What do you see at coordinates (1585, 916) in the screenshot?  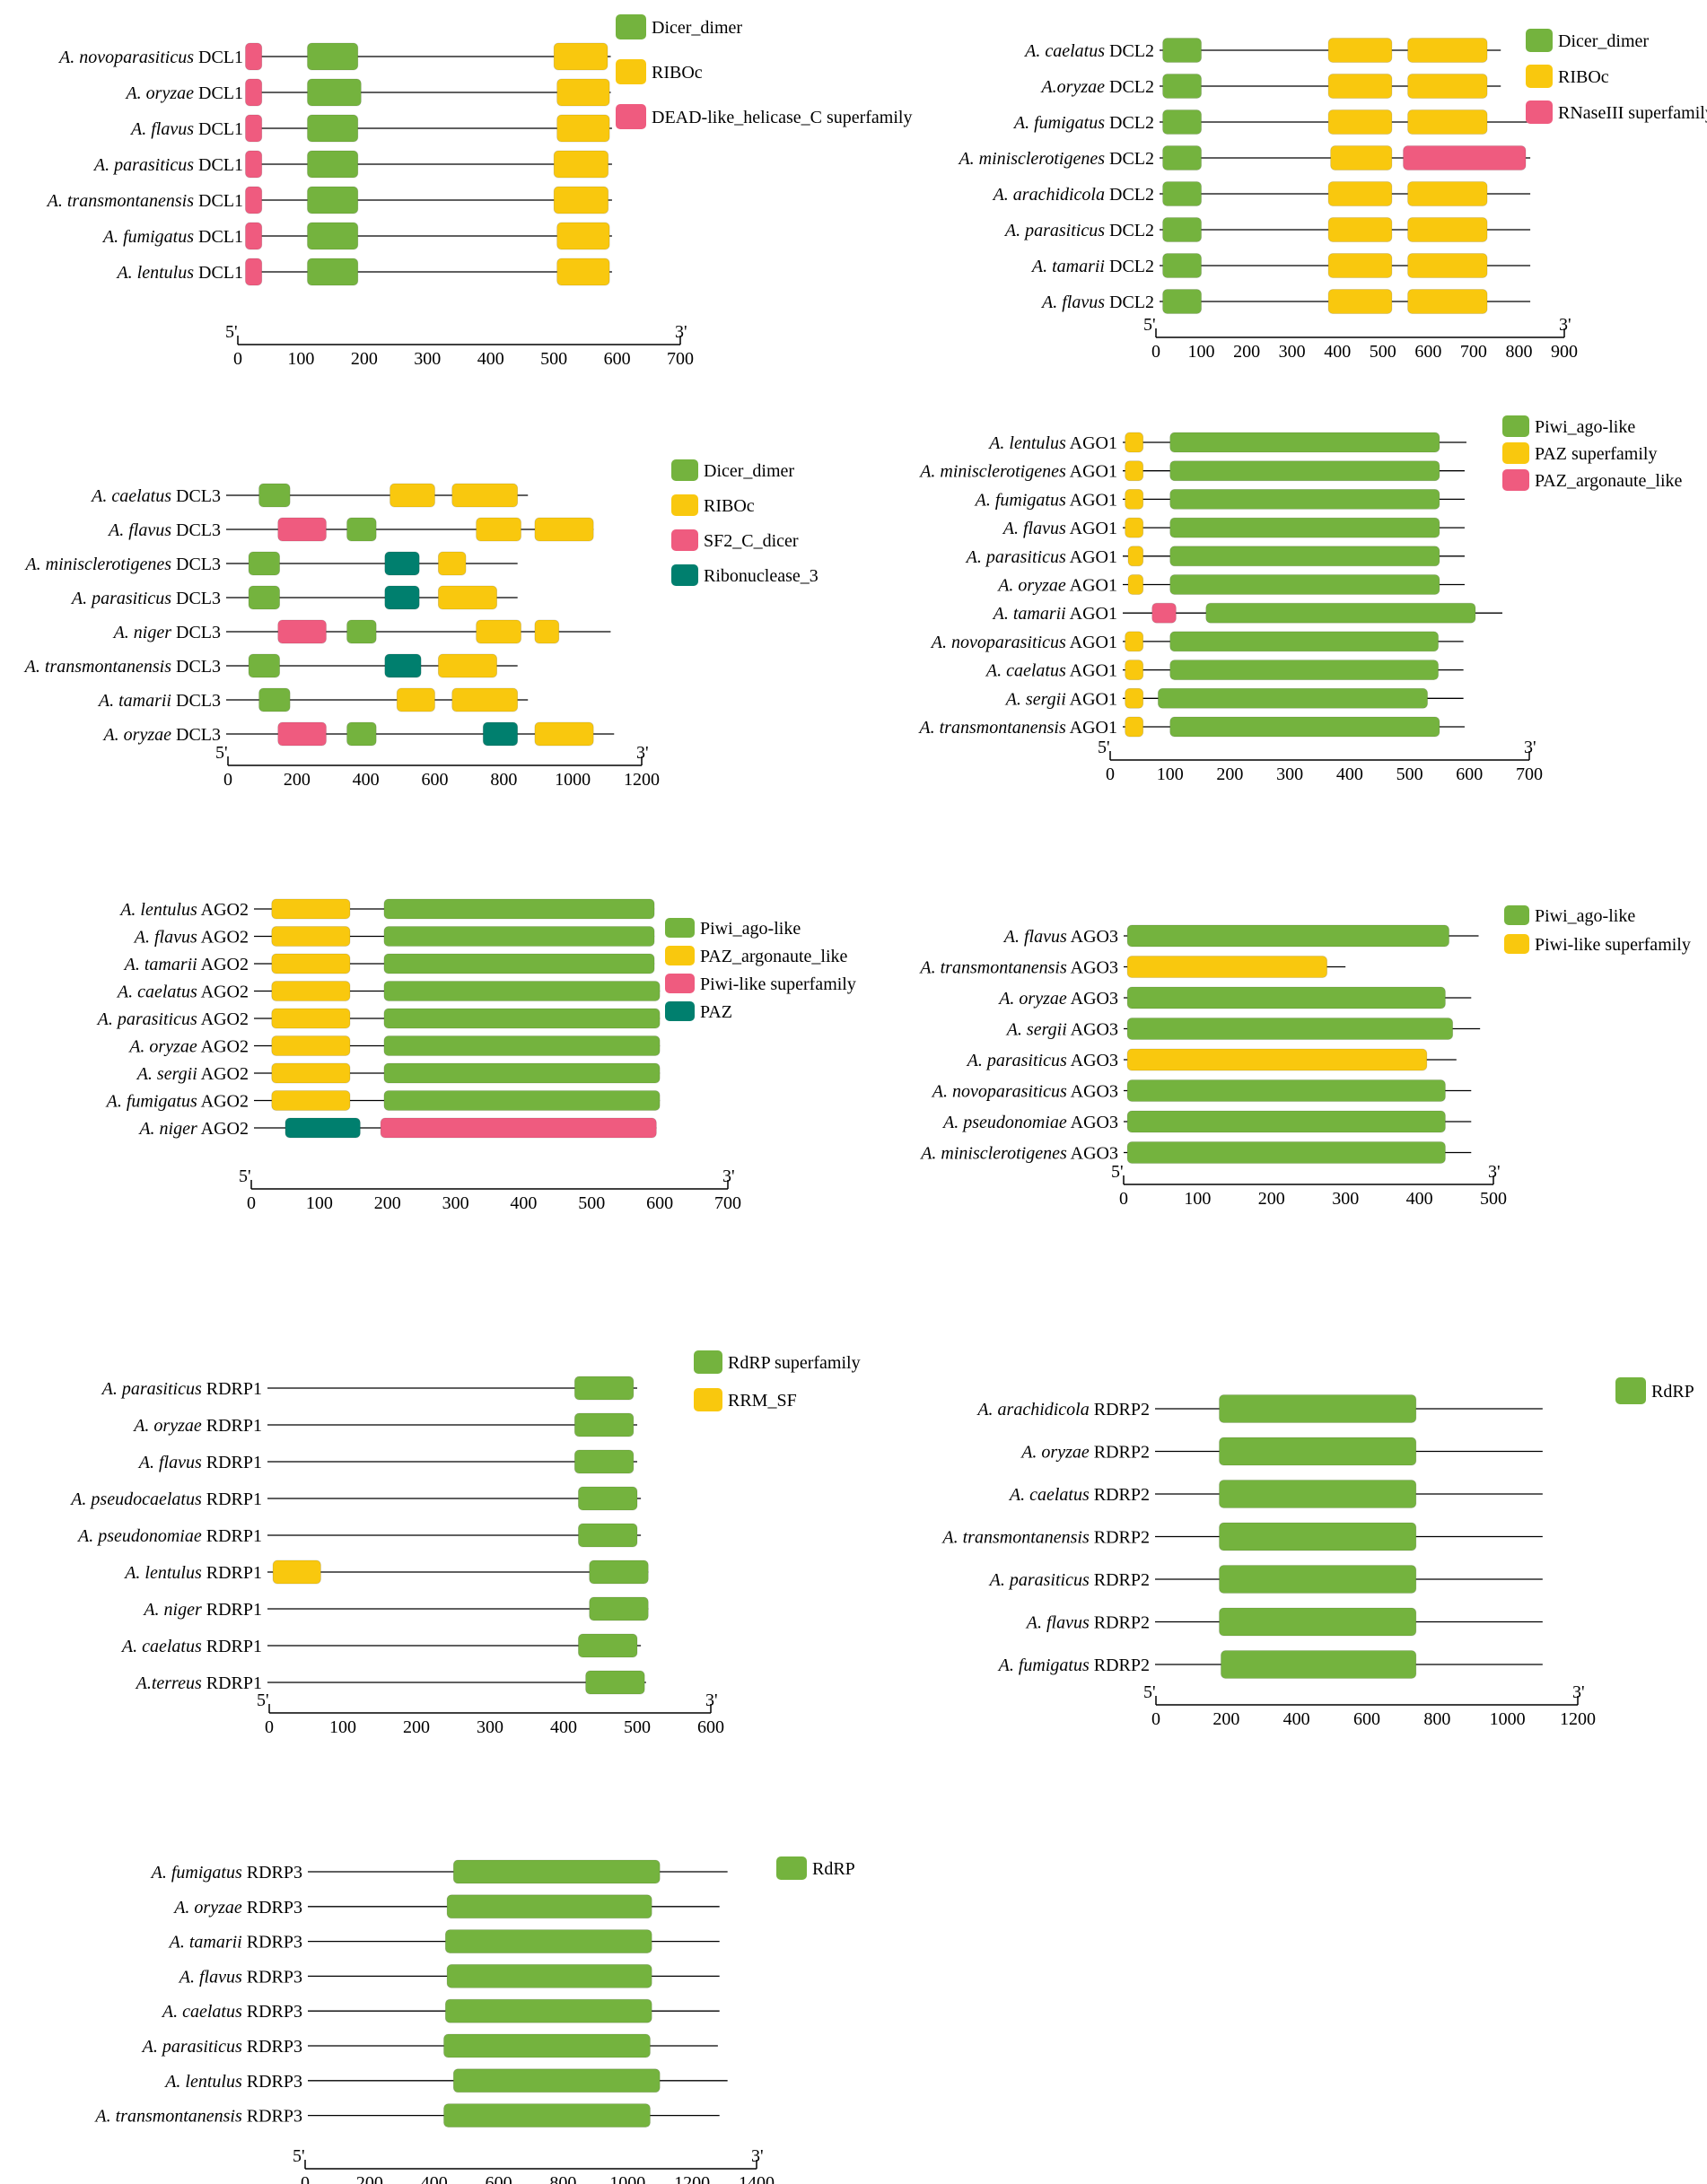 I see `legend-label: Piwi_ago-like` at bounding box center [1585, 916].